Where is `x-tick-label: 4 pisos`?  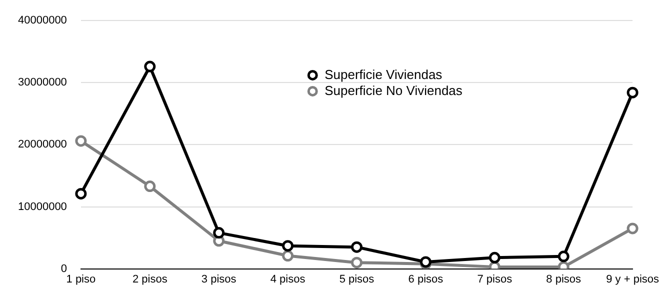 x-tick-label: 4 pisos is located at coordinates (288, 279).